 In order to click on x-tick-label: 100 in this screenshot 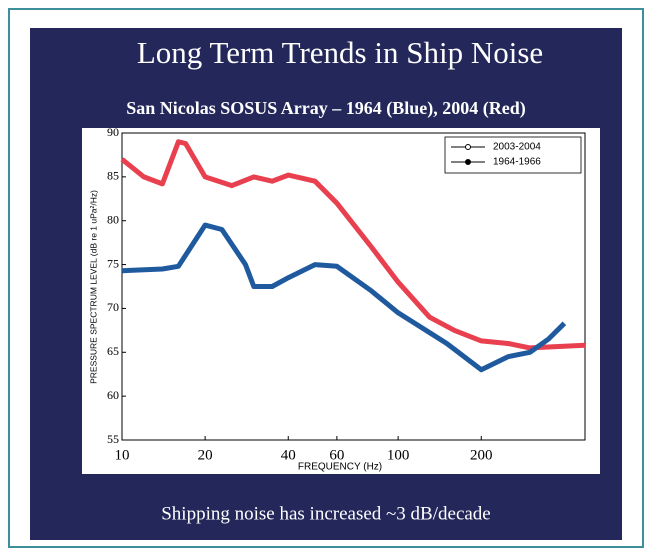, I will do `click(398, 455)`.